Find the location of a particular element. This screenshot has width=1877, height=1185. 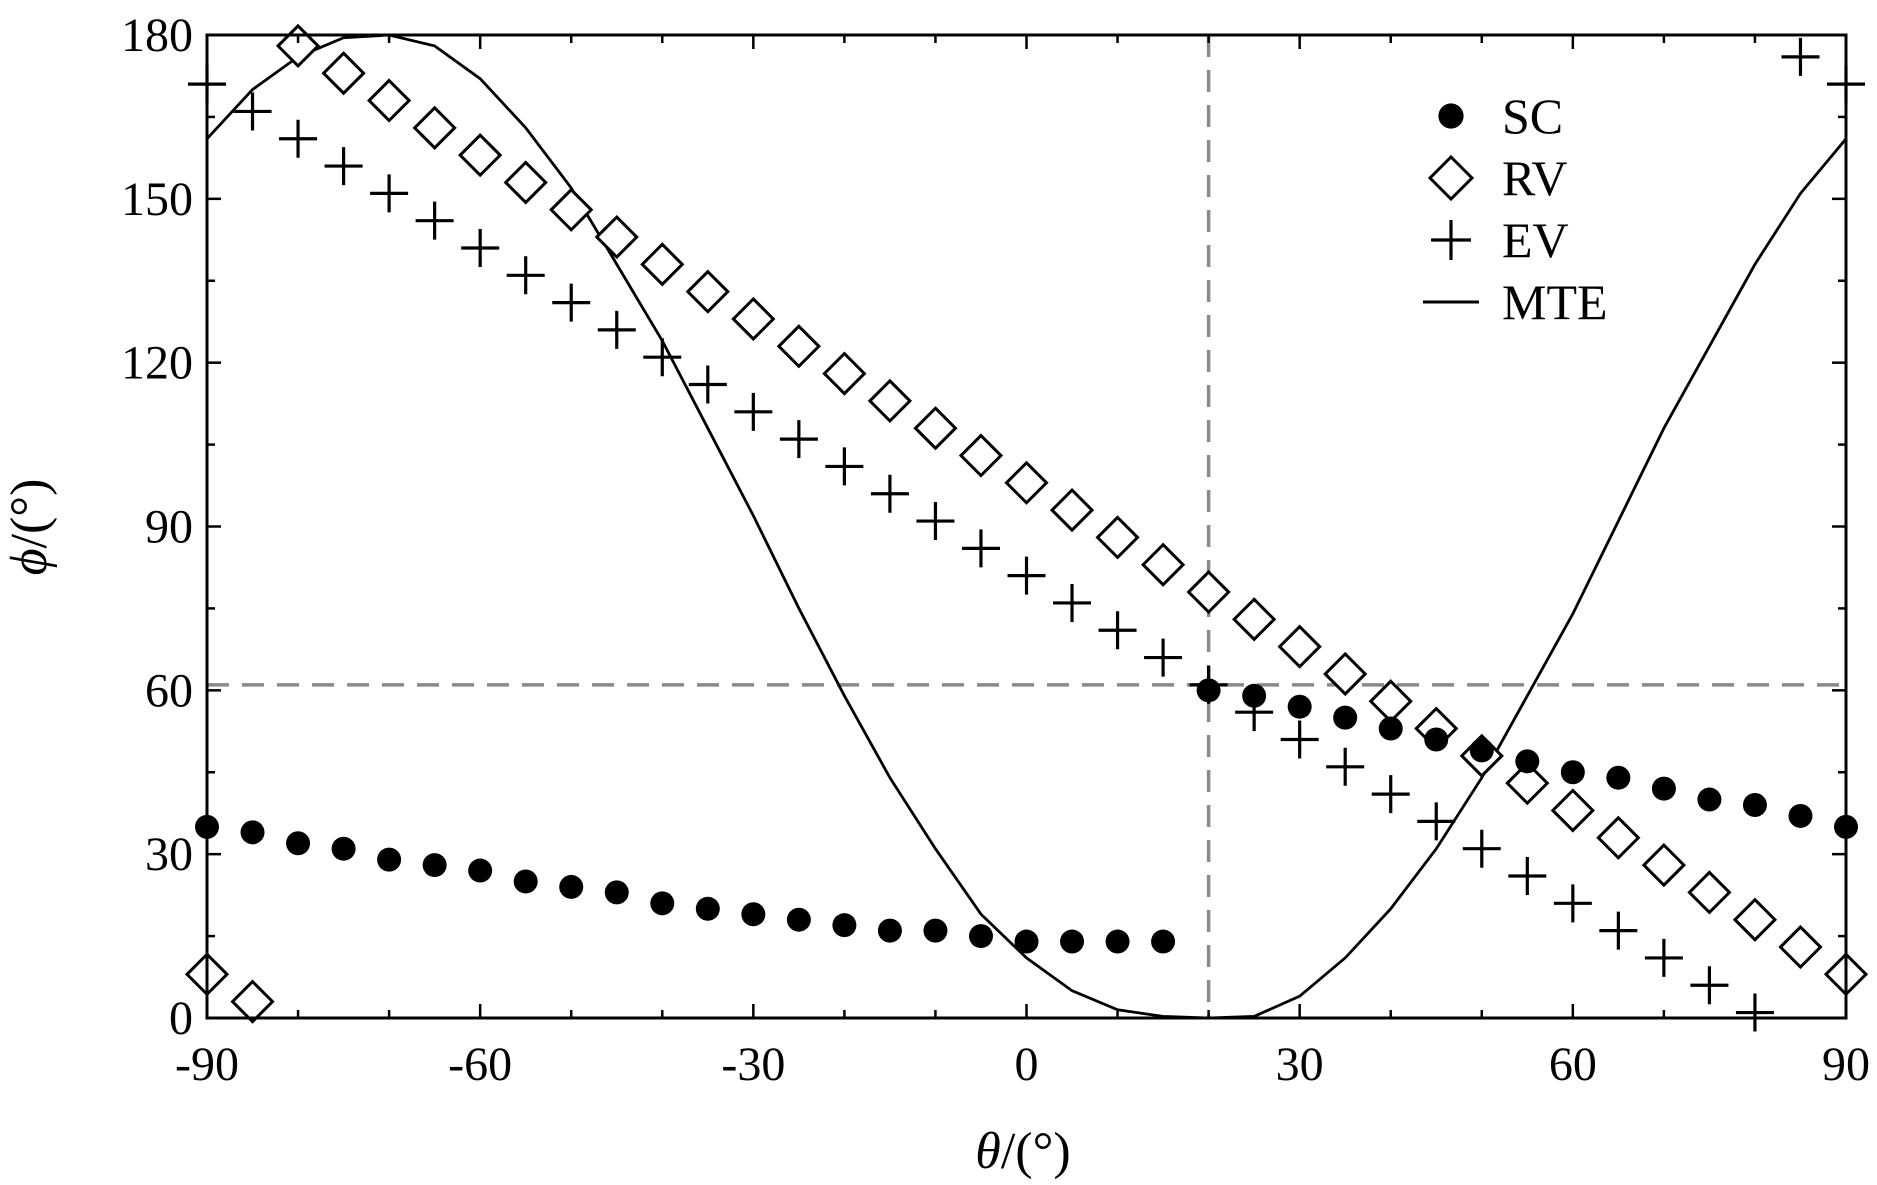

y-axis-title: ϕ/(°) is located at coordinates (29, 527).